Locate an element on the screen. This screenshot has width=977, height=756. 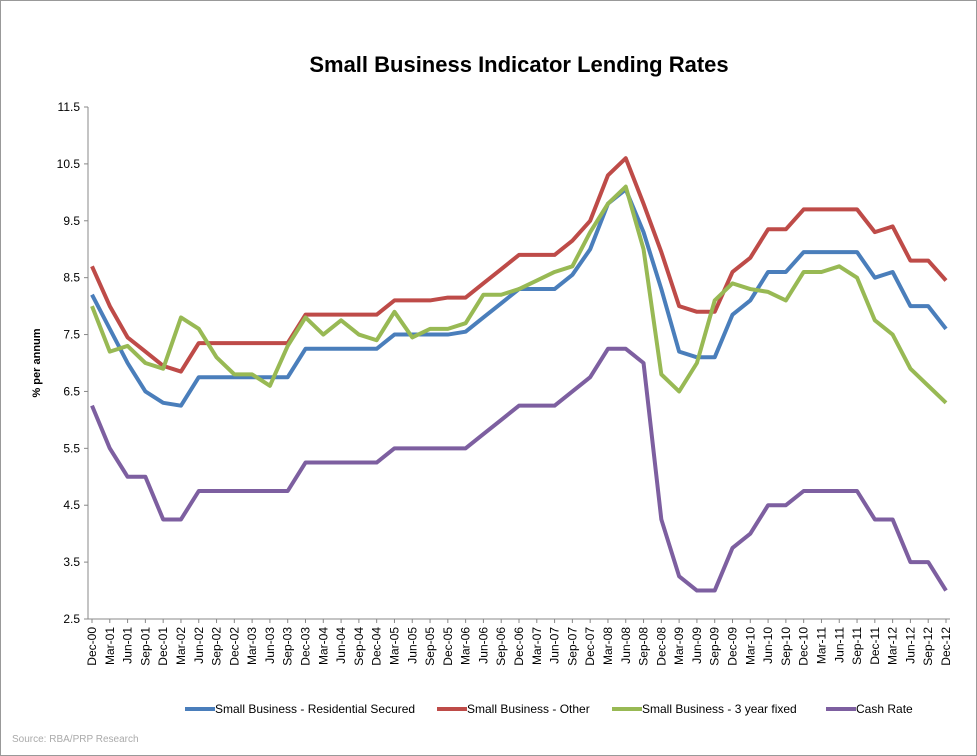
x-tick-label: Dec-12 is located at coordinates (946, 646).